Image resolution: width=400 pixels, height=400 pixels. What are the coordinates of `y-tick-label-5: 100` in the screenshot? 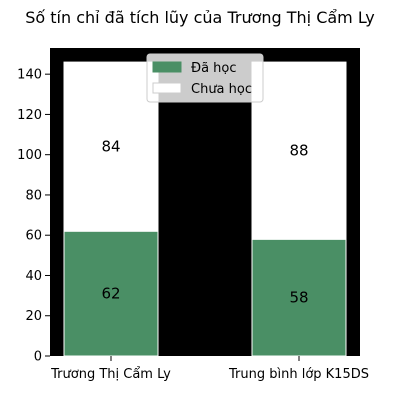 It's located at (29, 155).